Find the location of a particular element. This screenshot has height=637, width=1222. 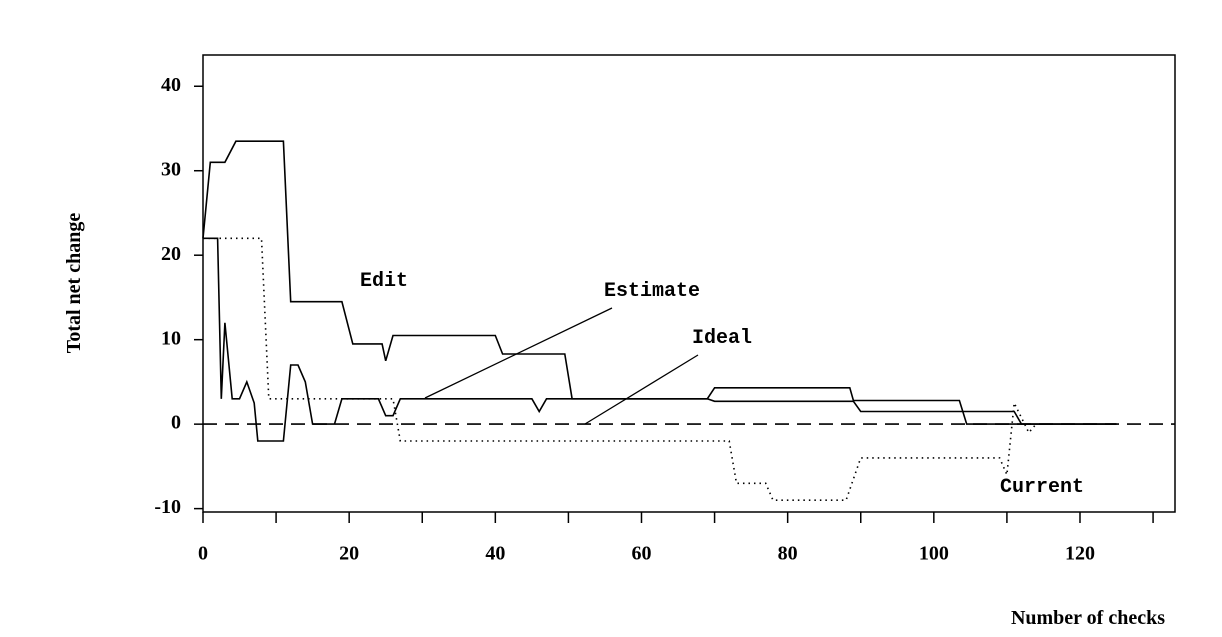

x-axis-title: Number of checks is located at coordinates (1088, 618).